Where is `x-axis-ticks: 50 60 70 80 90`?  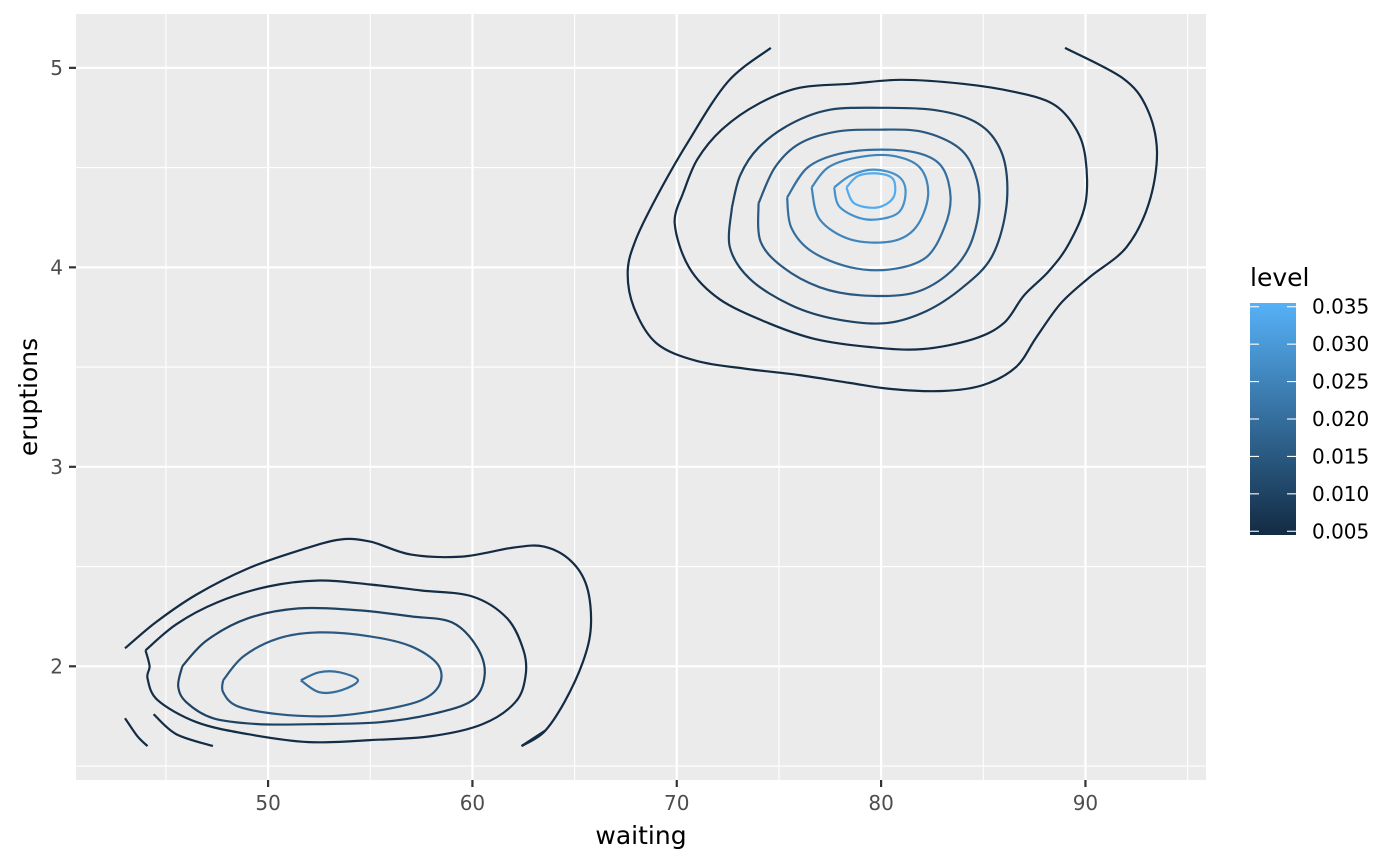
x-axis-ticks: 50 60 70 80 90 is located at coordinates (676, 797).